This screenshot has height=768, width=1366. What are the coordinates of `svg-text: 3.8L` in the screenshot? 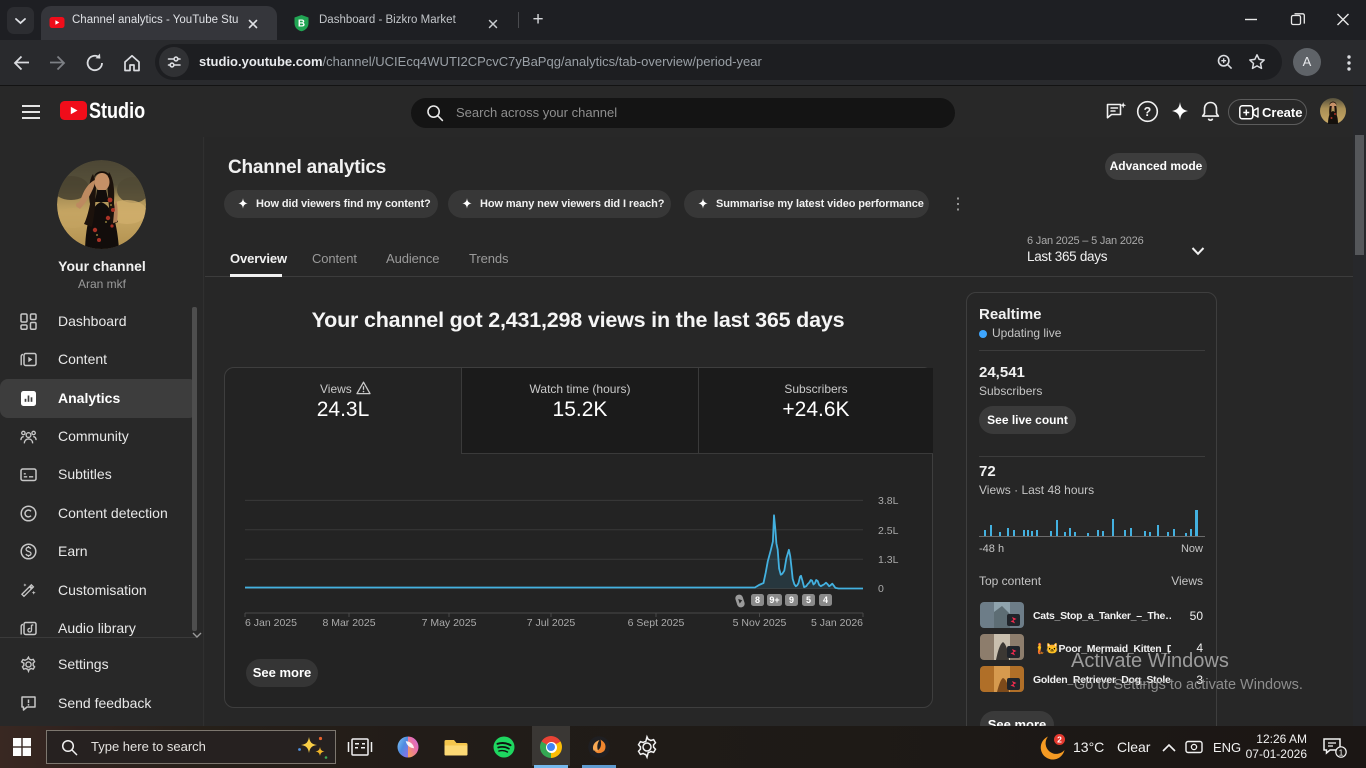 It's located at (888, 501).